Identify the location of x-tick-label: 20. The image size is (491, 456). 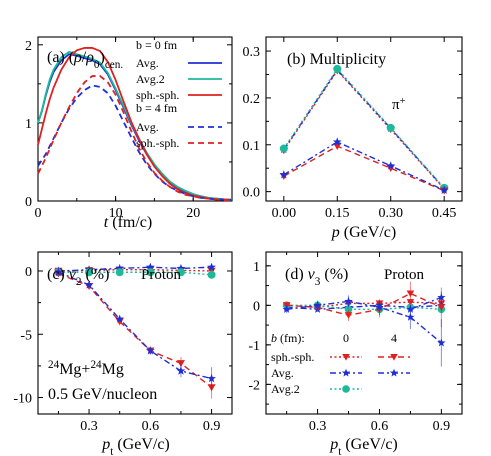
(193, 213).